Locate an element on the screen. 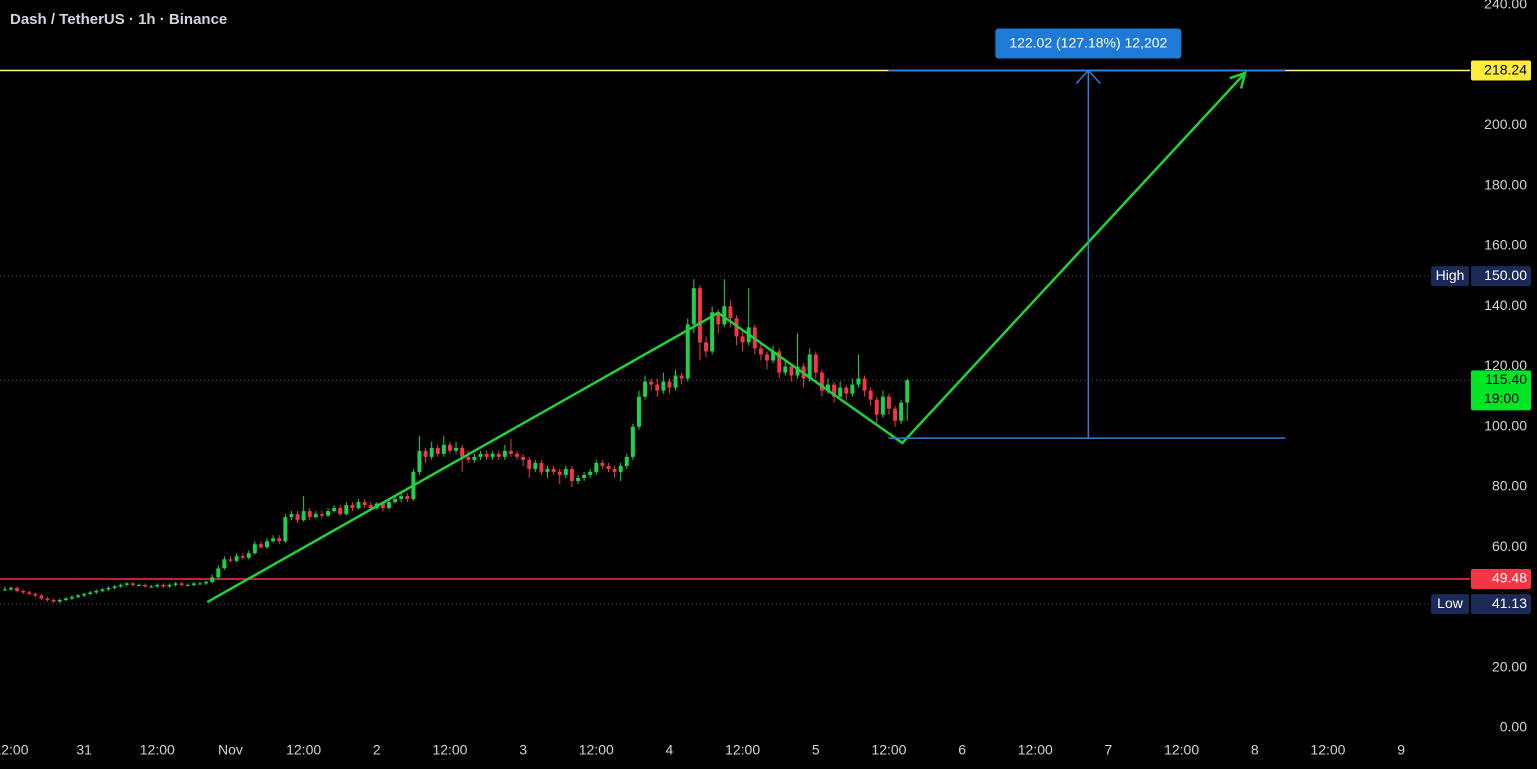 Image resolution: width=1537 pixels, height=769 pixels. y-tick-label: 60.00 is located at coordinates (1509, 546).